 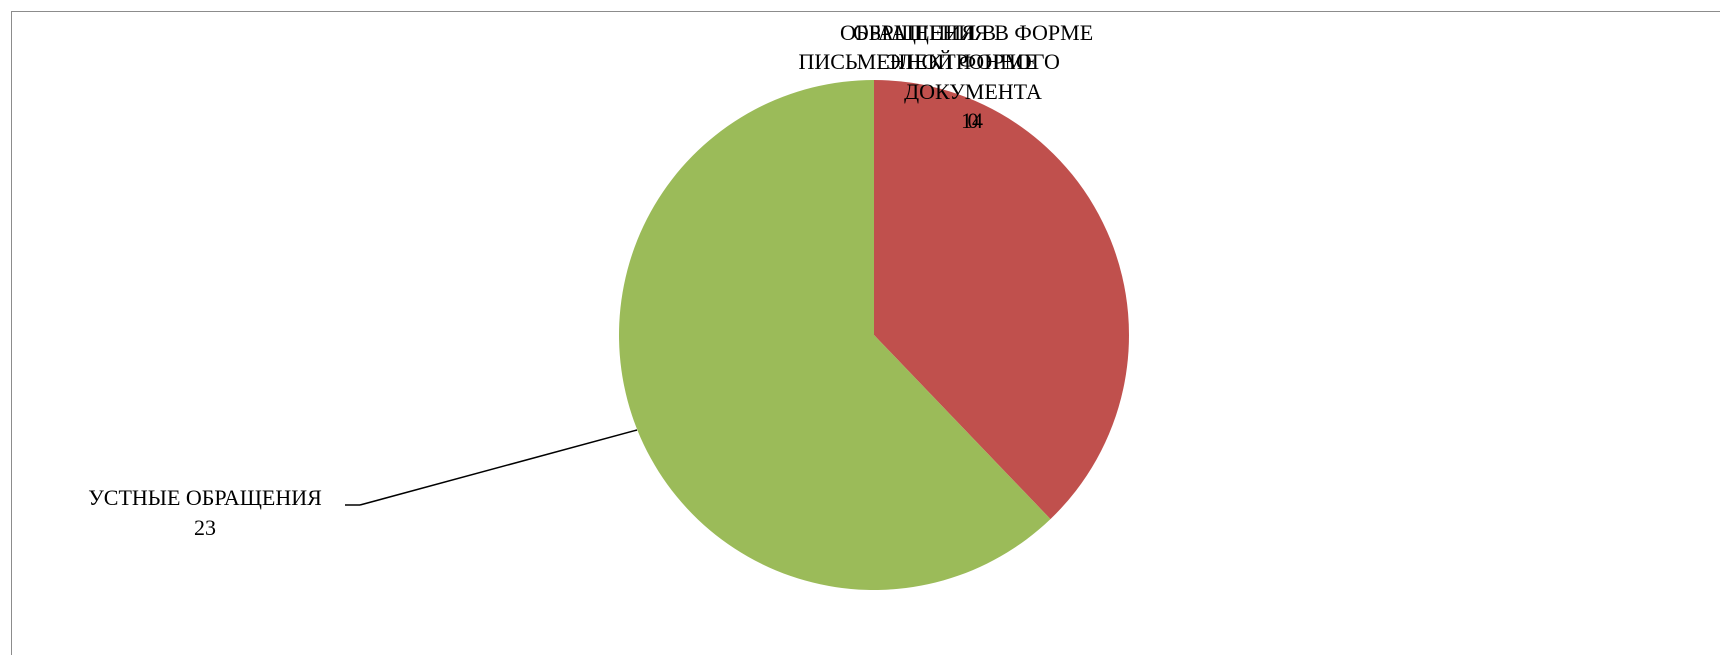 I want to click on leader-line-ustnye, so click(x=498, y=467).